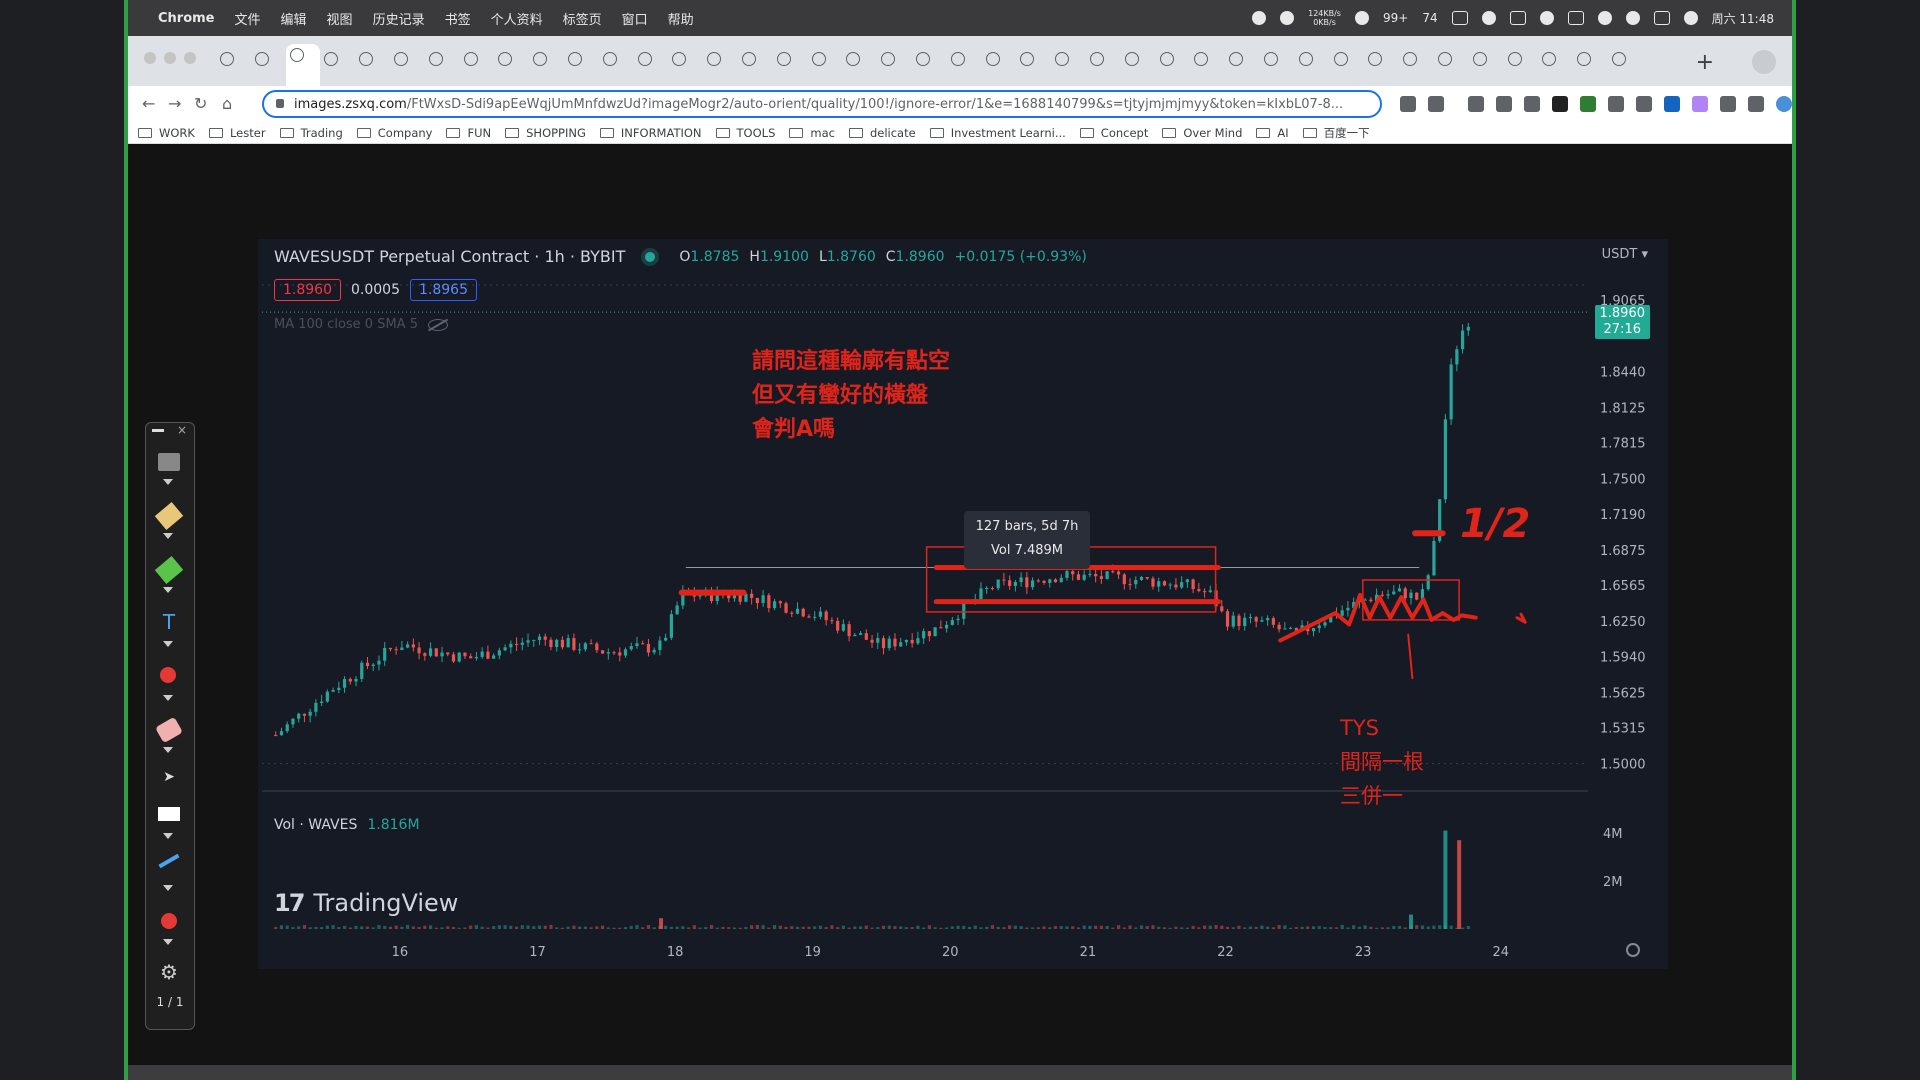 This screenshot has height=1080, width=1920. I want to click on volume-label: Vol · WAVES, so click(316, 825).